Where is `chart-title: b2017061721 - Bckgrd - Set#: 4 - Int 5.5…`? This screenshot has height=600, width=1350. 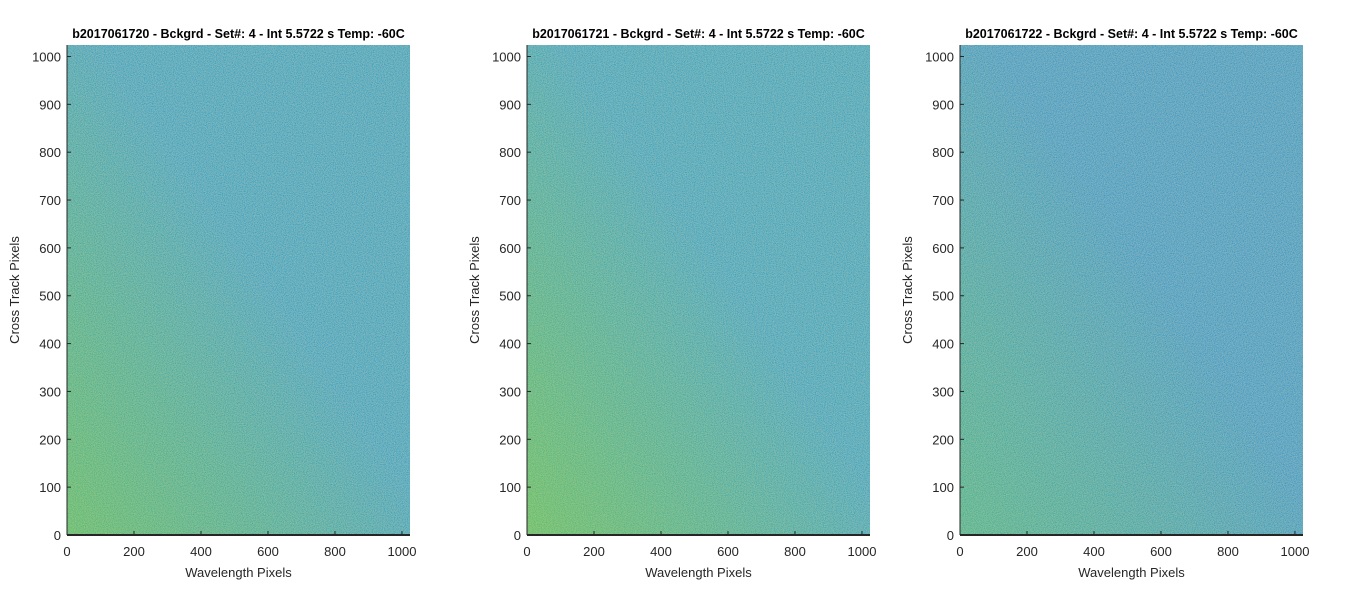 chart-title: b2017061721 - Bckgrd - Set#: 4 - Int 5.5… is located at coordinates (698, 34).